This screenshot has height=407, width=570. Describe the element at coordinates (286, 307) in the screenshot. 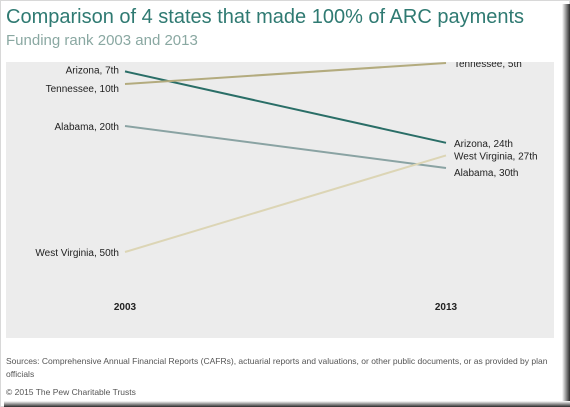

I see `x-axis: 2003 2013` at that location.